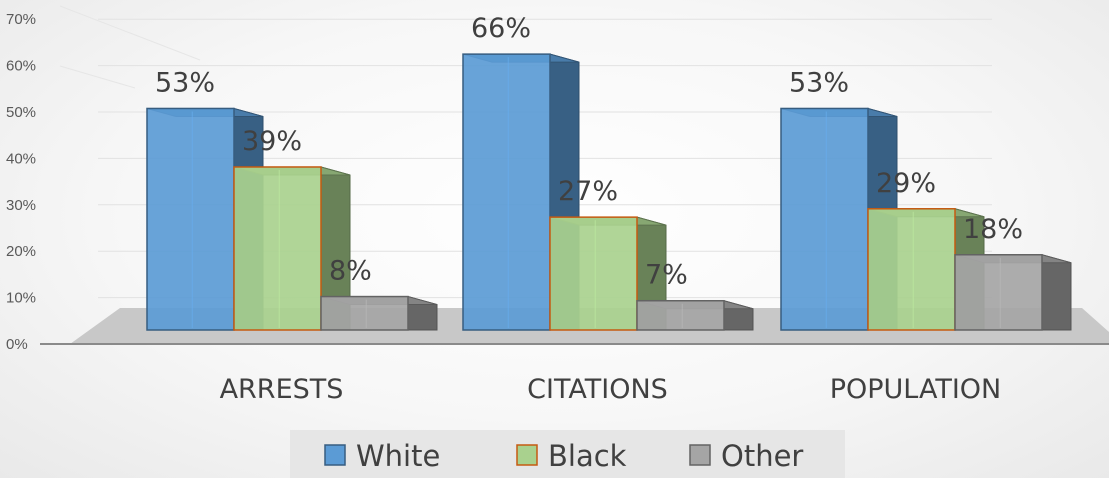  I want to click on y-tick-label: 0%, so click(17, 344).